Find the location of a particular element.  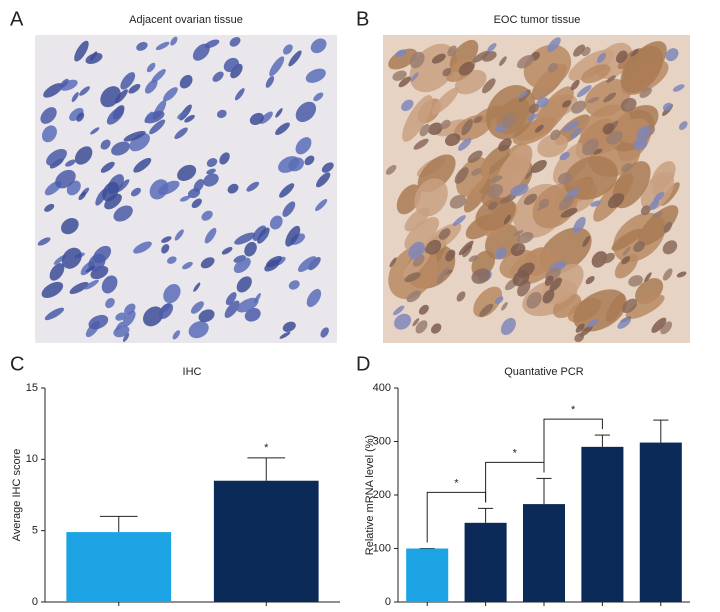

y-tick-label: 100 is located at coordinates (382, 548).